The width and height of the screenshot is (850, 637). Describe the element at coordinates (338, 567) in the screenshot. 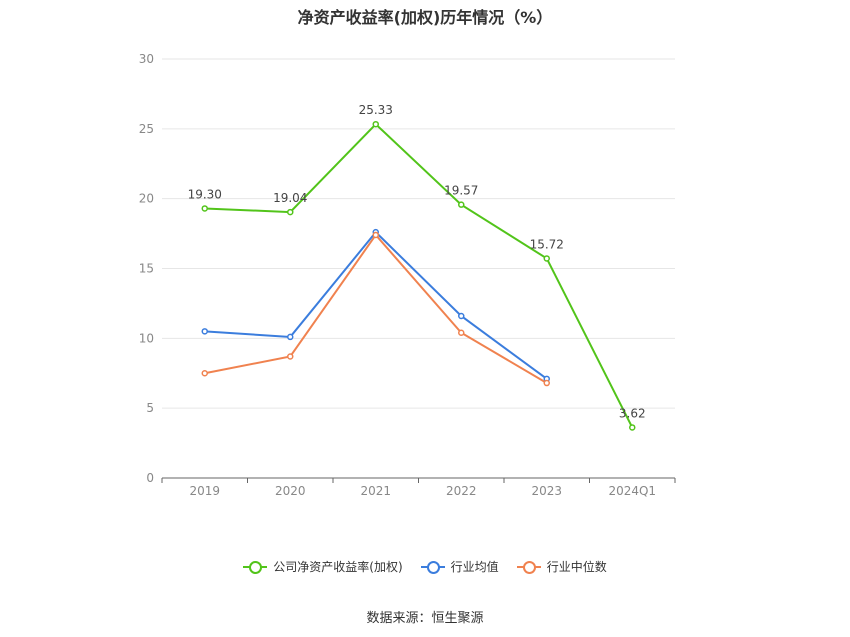

I see `legend-label: 公司净资产收益率(加权)` at that location.